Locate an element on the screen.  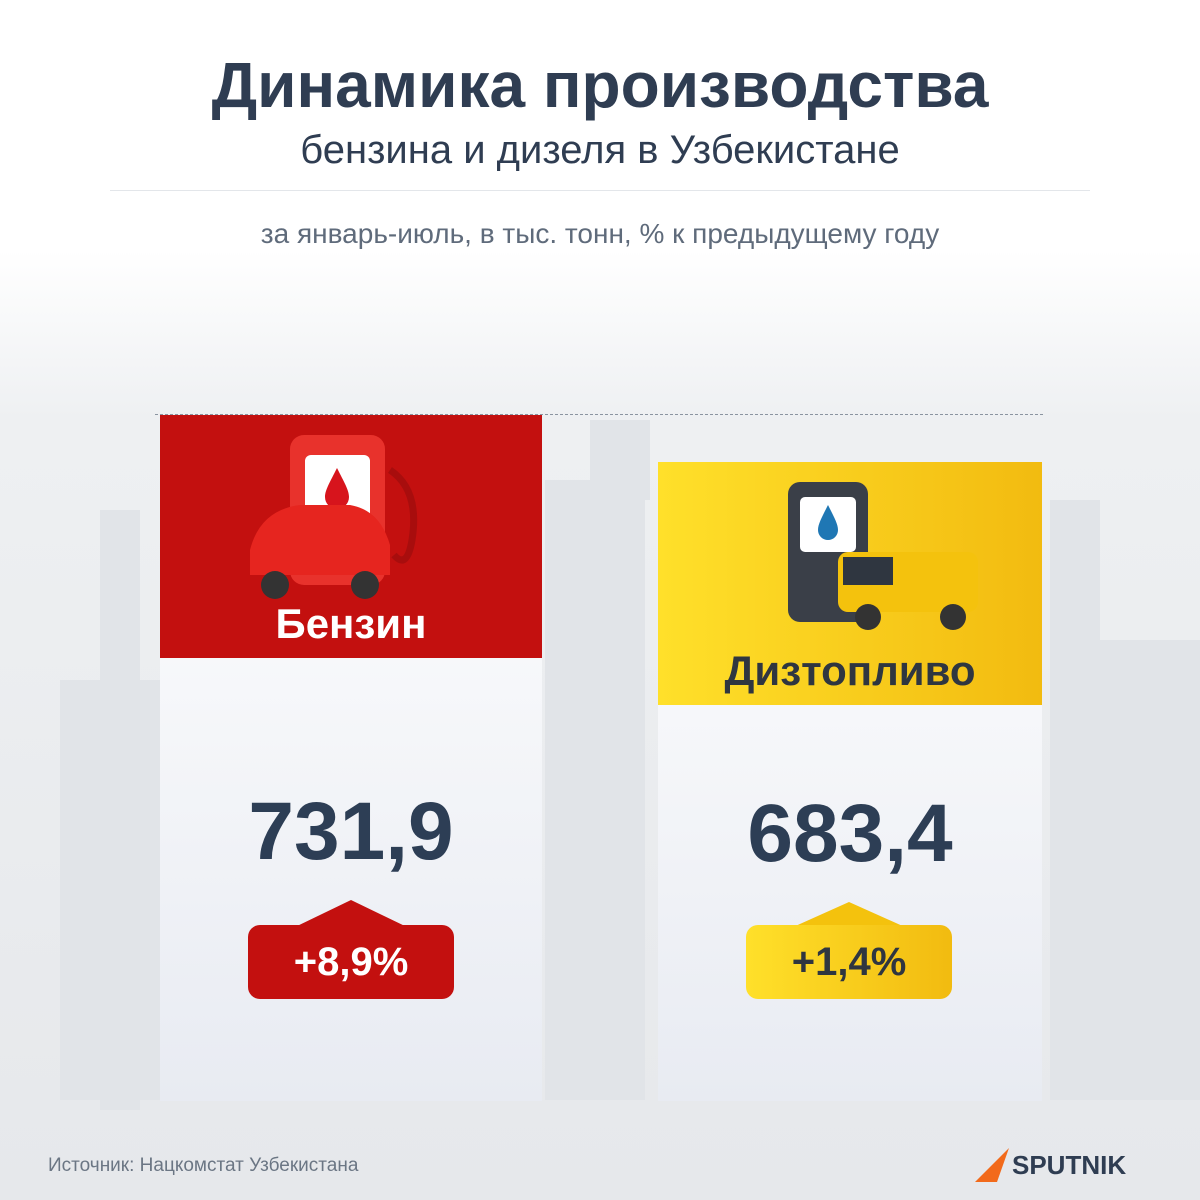
card-header: Бензин is located at coordinates (351, 536).